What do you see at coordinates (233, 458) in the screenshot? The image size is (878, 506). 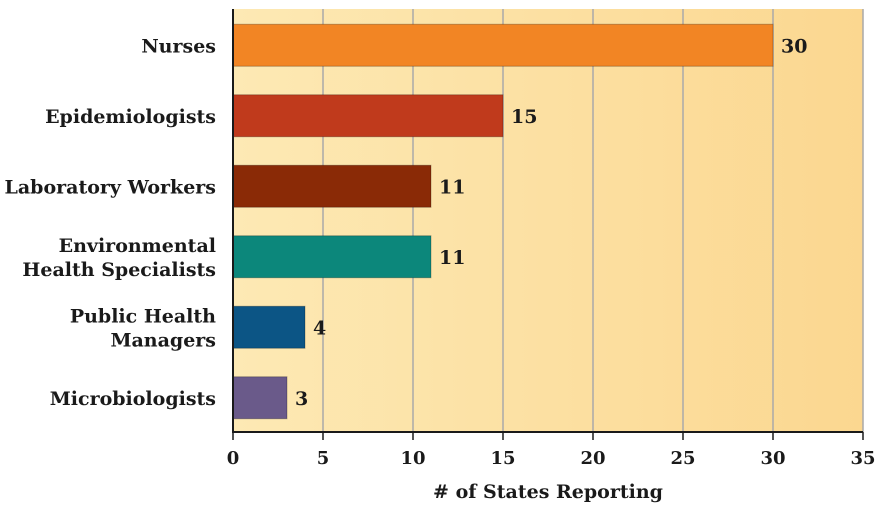 I see `x-tick-label: 0` at bounding box center [233, 458].